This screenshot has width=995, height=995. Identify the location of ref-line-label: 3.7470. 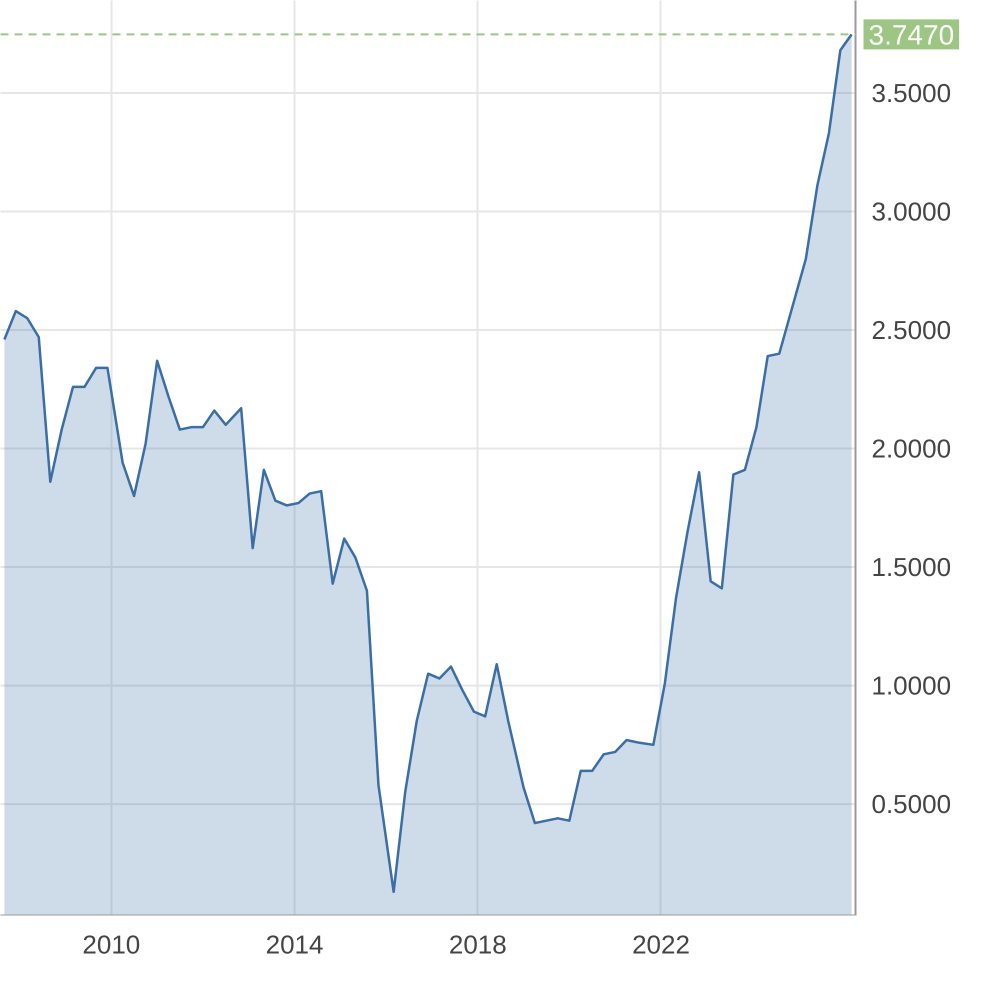
(911, 34).